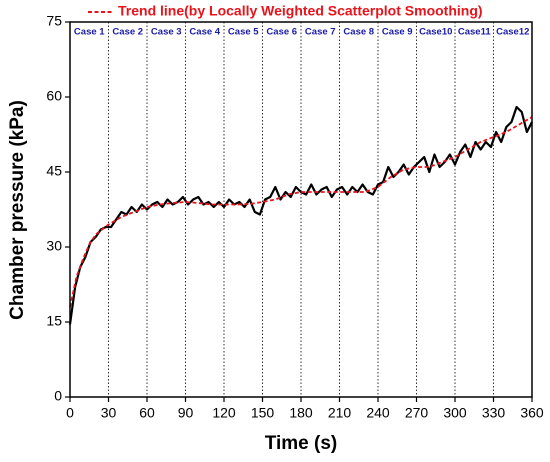 The image size is (550, 462). Describe the element at coordinates (54, 96) in the screenshot. I see `y-tick-label: 60` at that location.